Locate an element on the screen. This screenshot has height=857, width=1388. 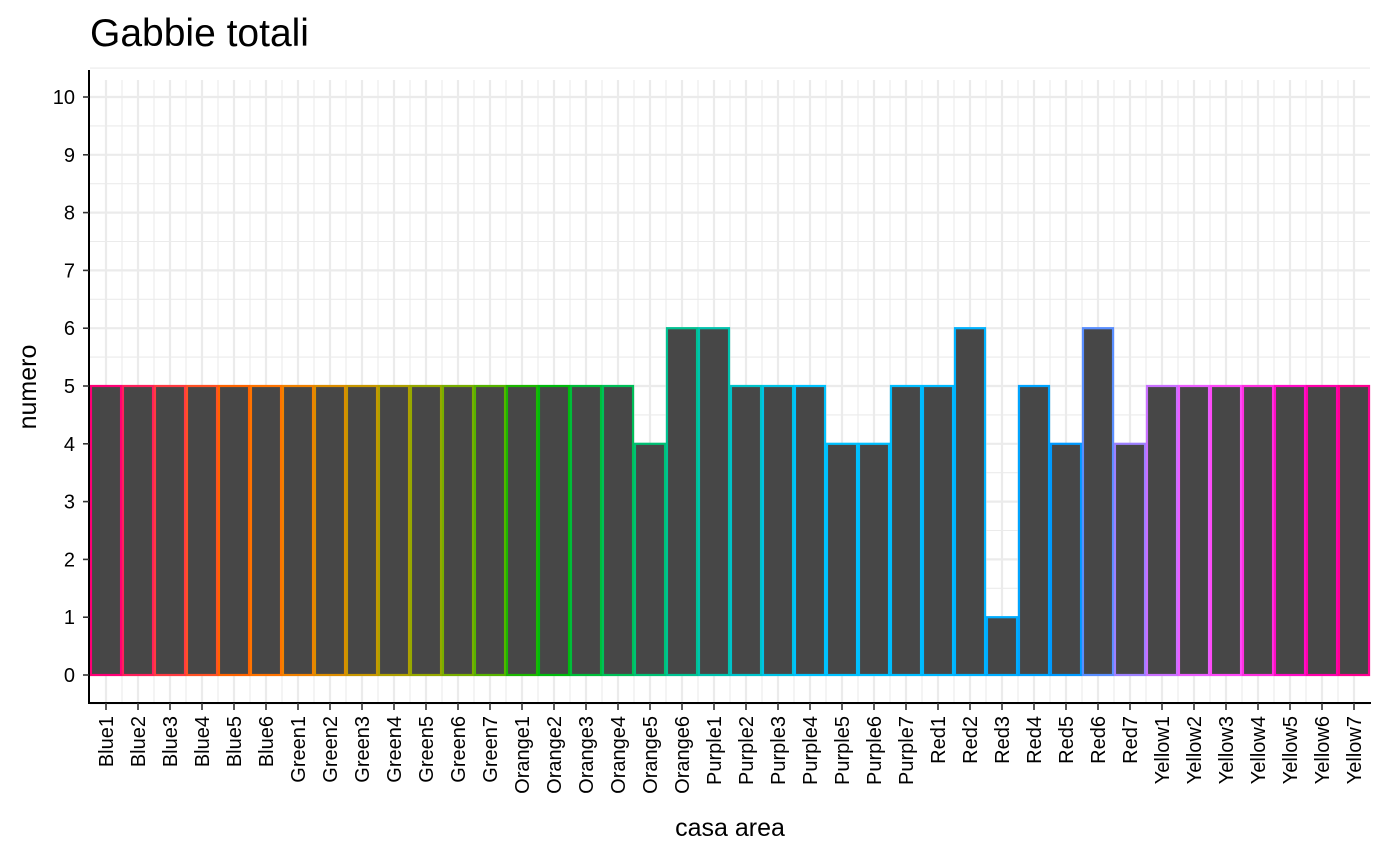
y-axis-title: numero is located at coordinates (28, 387).